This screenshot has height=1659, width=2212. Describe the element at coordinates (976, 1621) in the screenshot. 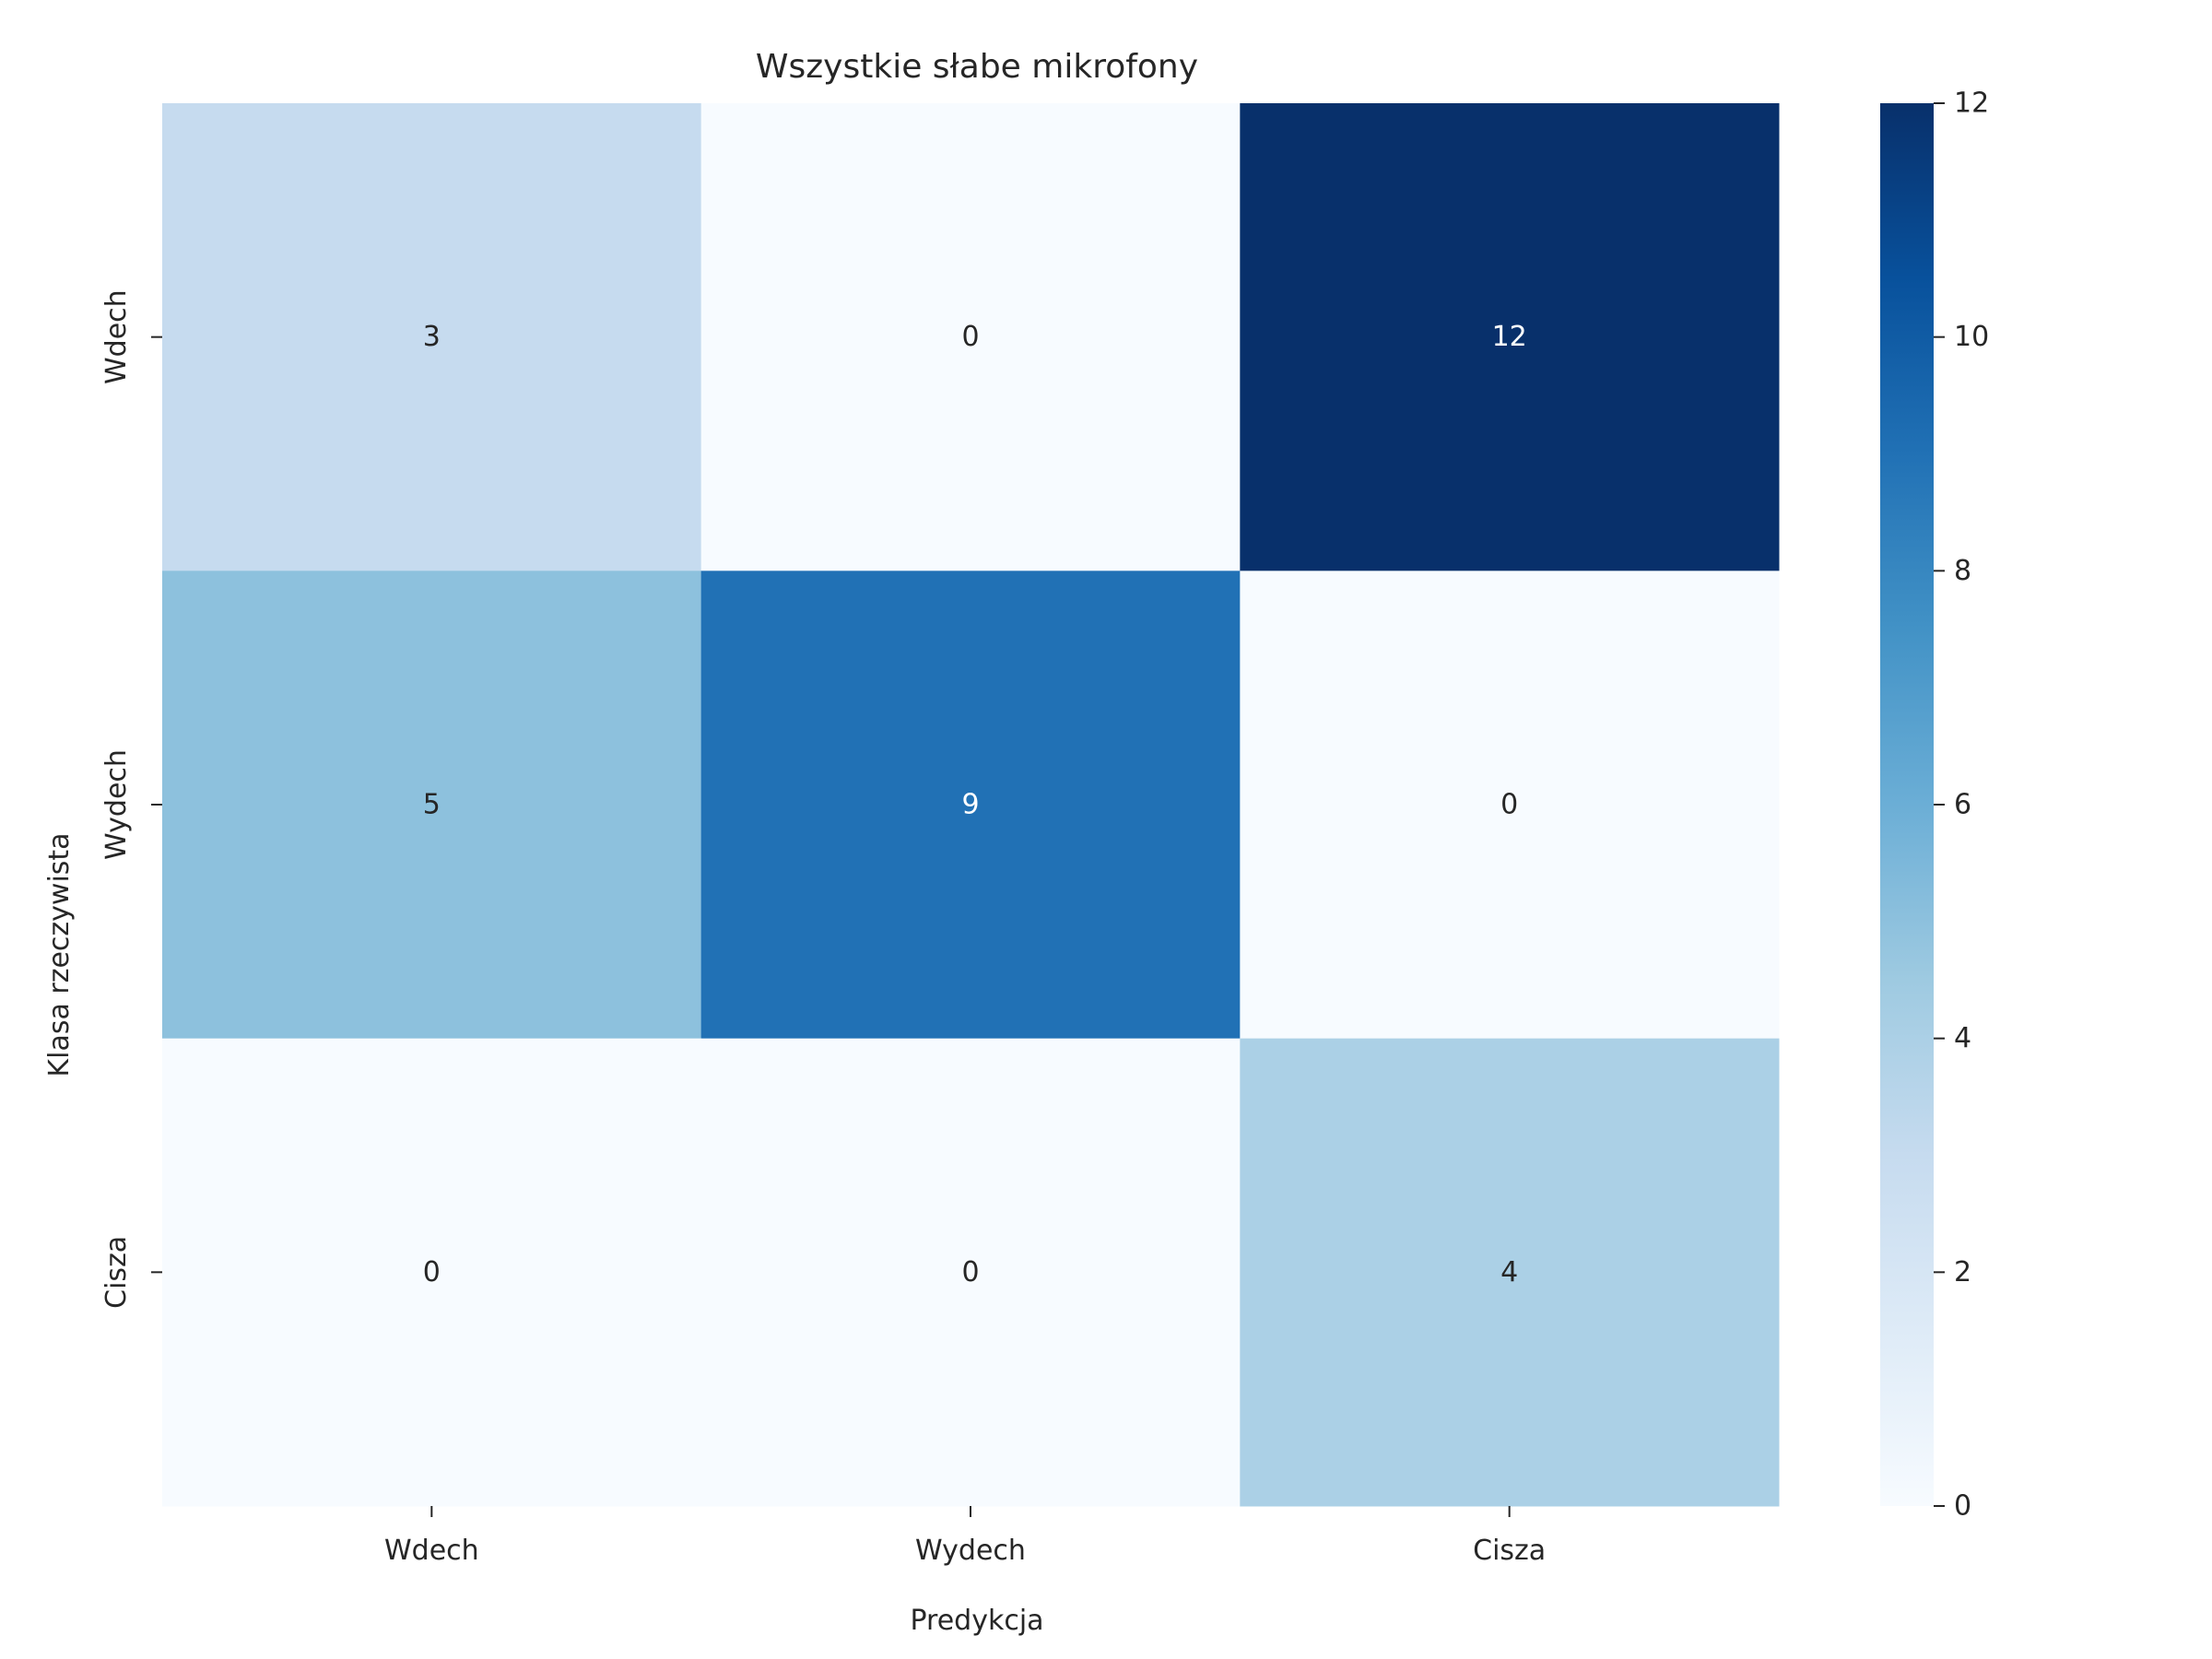

I see `x-axis-label: Predykcja` at that location.